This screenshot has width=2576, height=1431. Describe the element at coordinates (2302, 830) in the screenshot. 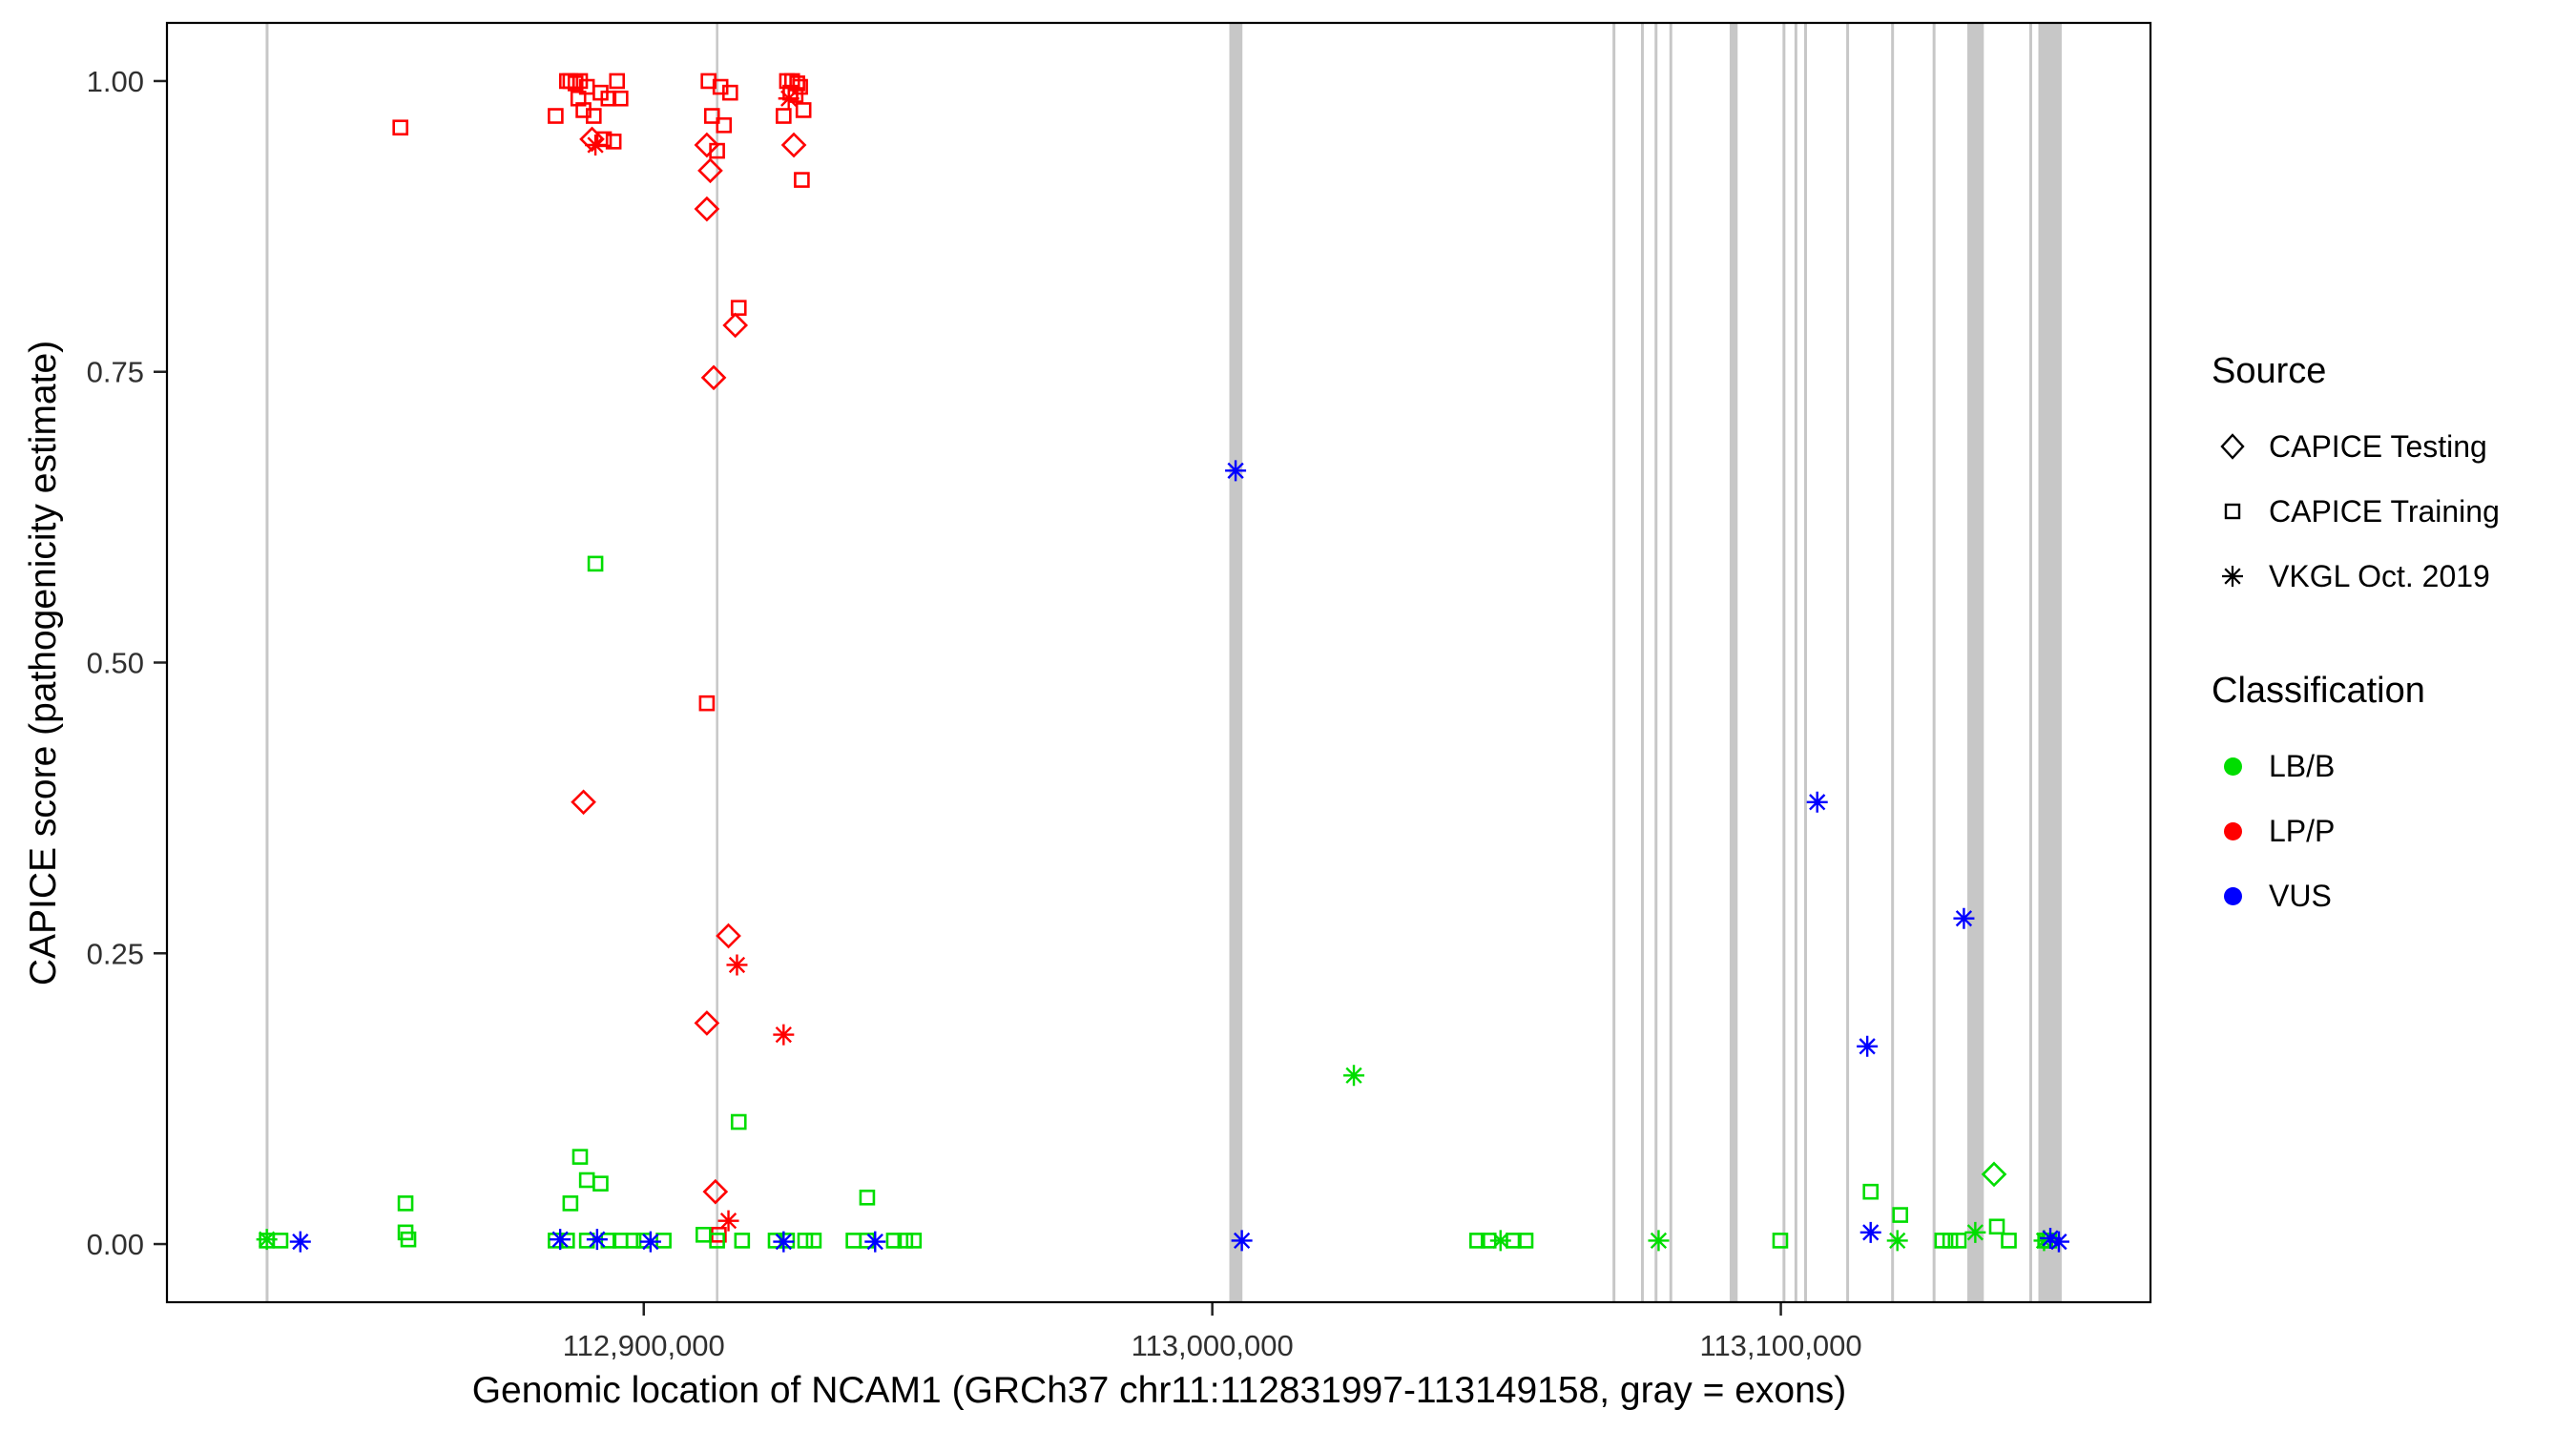

I see `legend-label-lpp: LP/P` at that location.